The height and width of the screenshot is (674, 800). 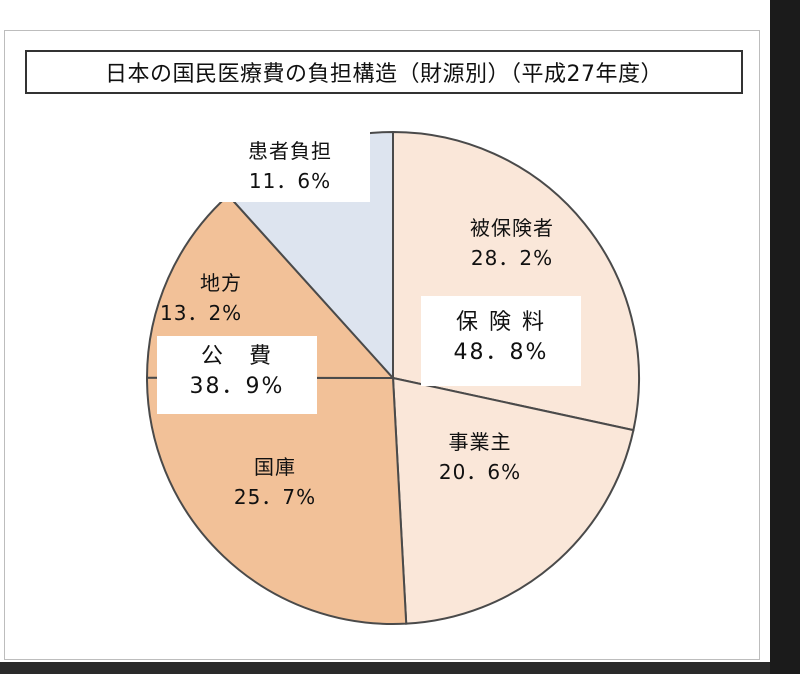 What do you see at coordinates (236, 356) in the screenshot?
I see `group-name: 公 費` at bounding box center [236, 356].